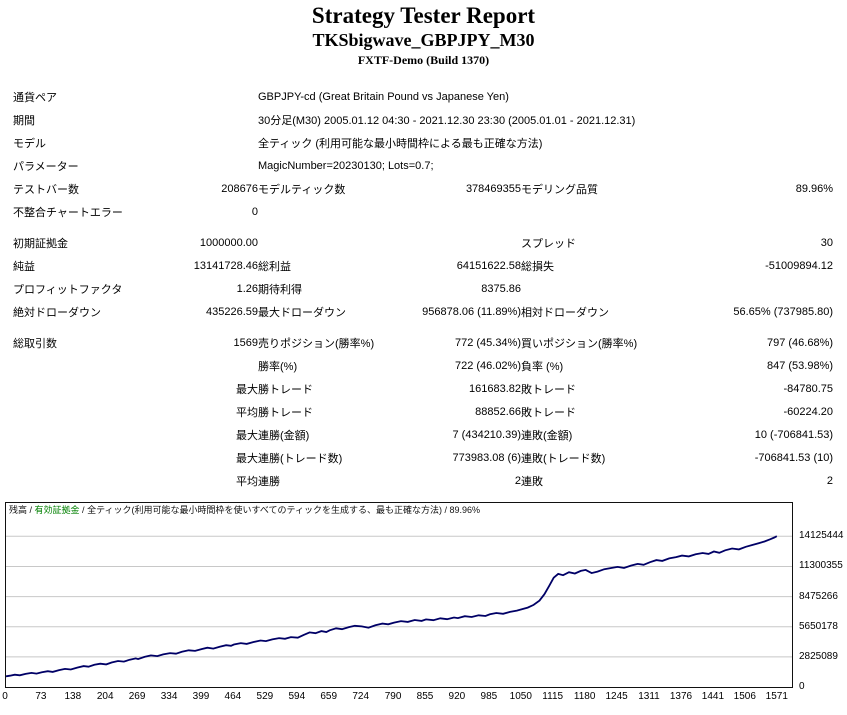 This screenshot has height=715, width=847. What do you see at coordinates (818, 596) in the screenshot?
I see `y-tick-label: 8475266` at bounding box center [818, 596].